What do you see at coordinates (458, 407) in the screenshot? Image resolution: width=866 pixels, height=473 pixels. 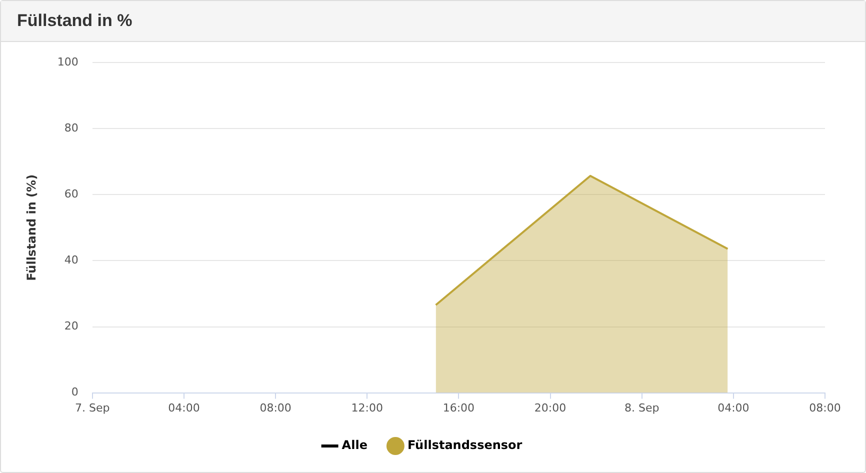 I see `x-tick-label: 16:00` at bounding box center [458, 407].